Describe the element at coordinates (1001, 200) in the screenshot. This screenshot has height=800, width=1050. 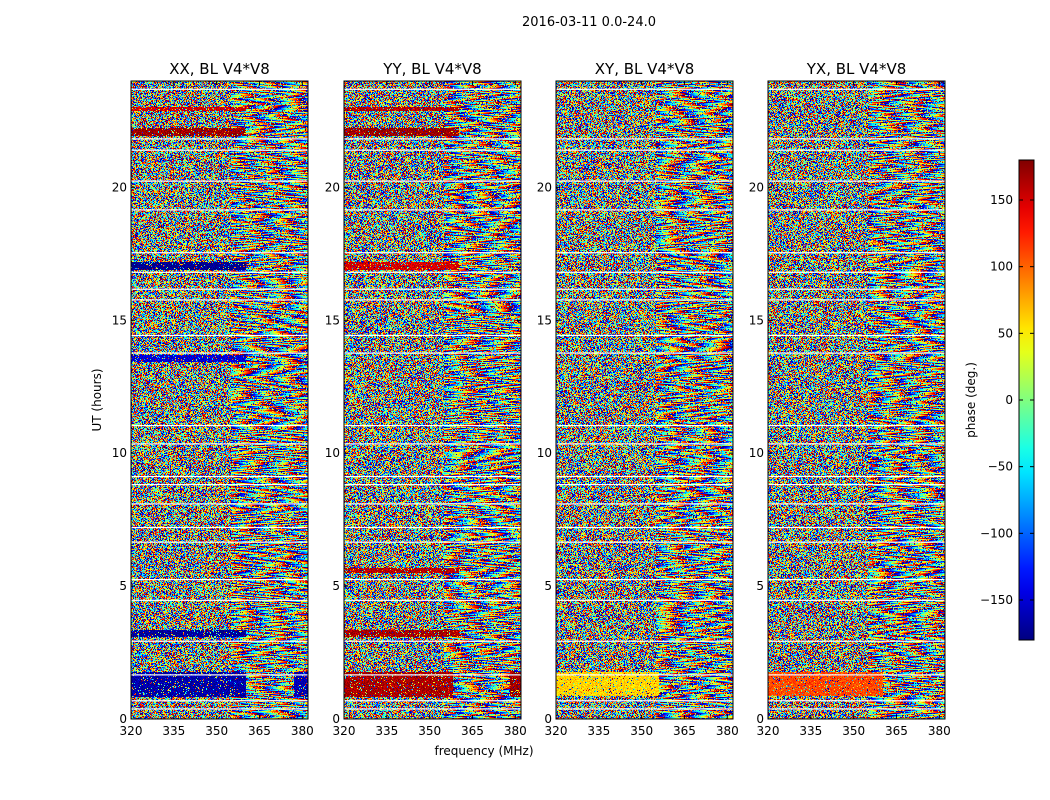
I see `colorbar-tick-label: 150` at that location.